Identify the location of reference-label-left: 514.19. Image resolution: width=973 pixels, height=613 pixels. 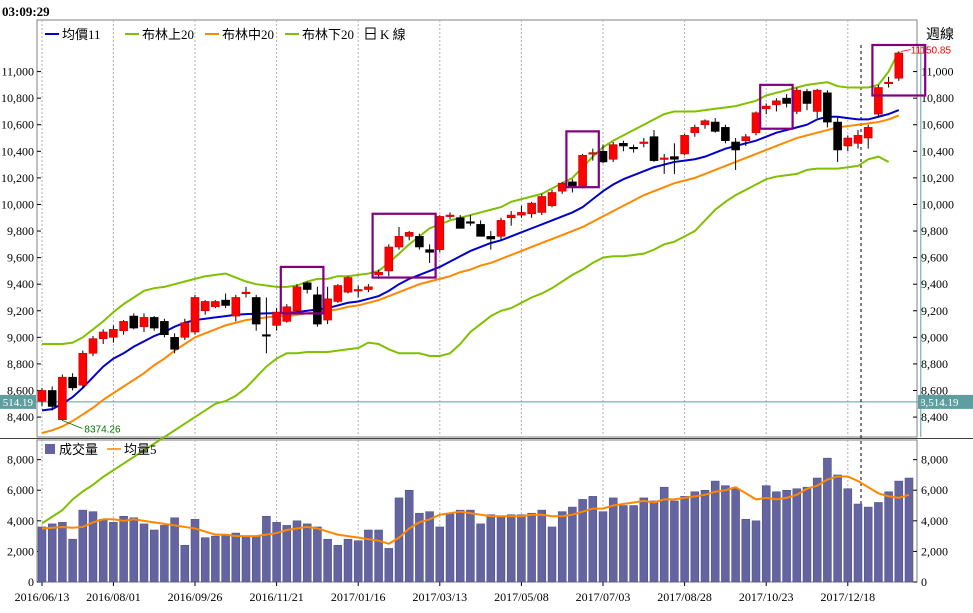
(18, 403).